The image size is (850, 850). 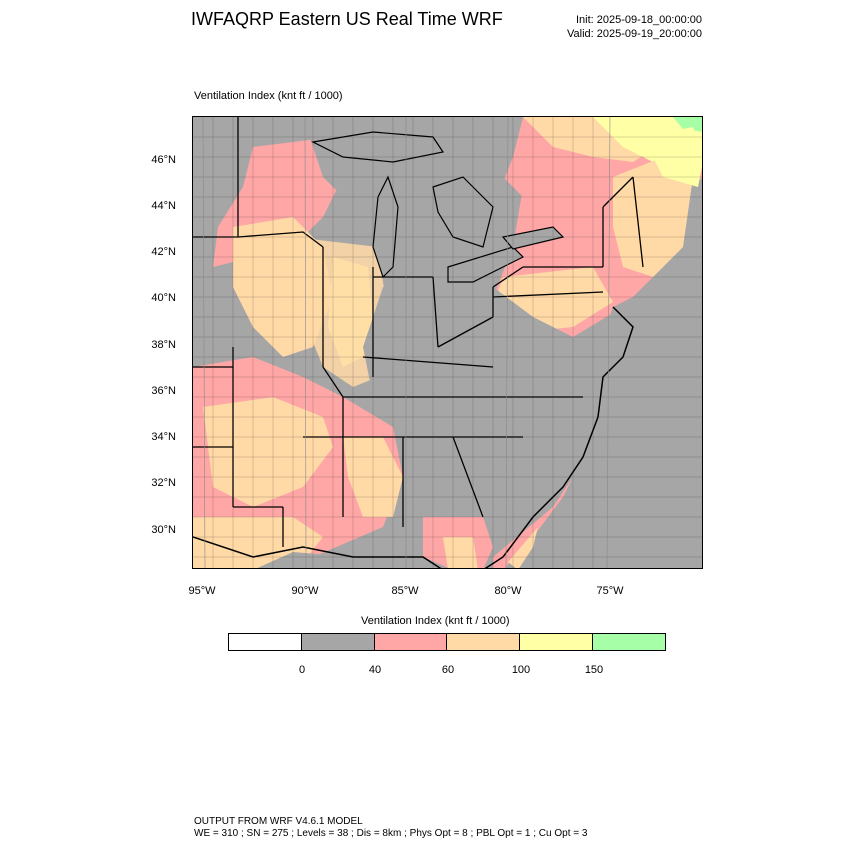 What do you see at coordinates (268, 452) in the screenshot?
I see `south-orange` at bounding box center [268, 452].